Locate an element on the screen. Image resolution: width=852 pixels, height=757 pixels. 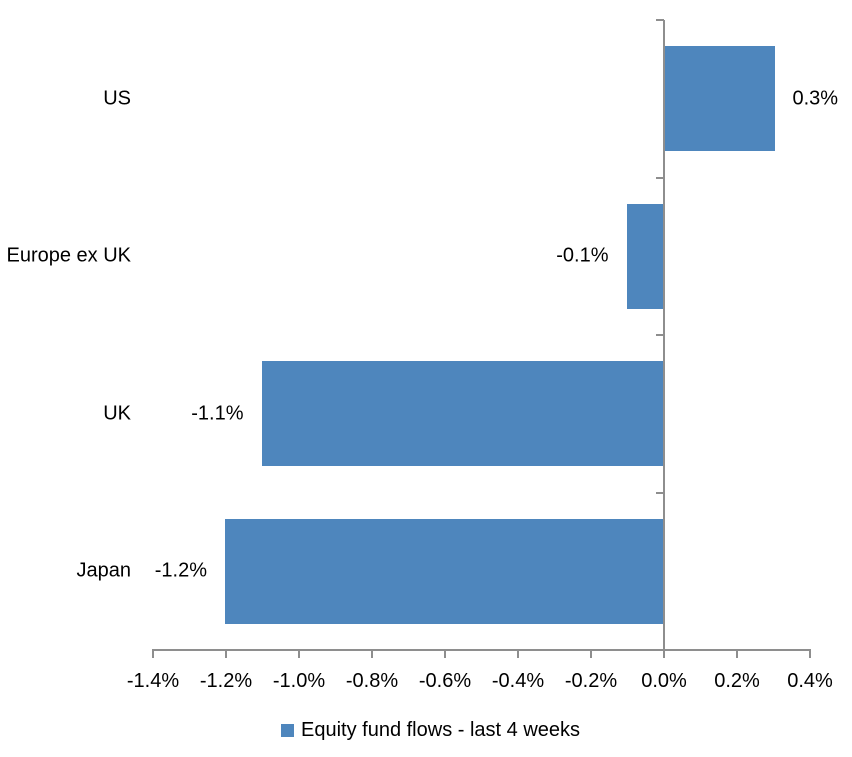
x-axis-tick-label: 0.4% is located at coordinates (810, 681).